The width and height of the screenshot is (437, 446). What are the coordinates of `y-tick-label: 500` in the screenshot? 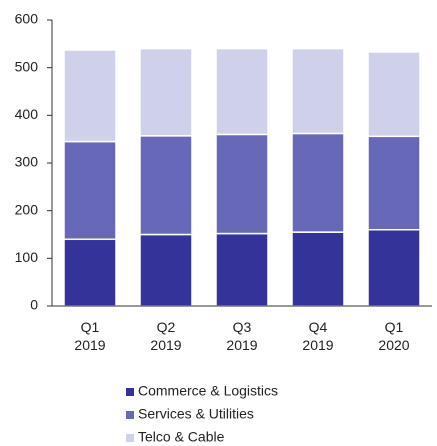 It's located at (27, 66).